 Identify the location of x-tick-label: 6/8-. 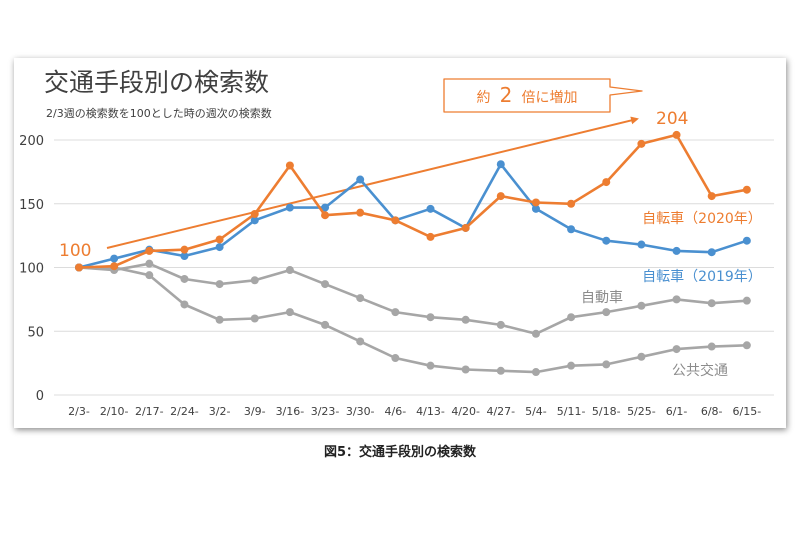
(712, 411).